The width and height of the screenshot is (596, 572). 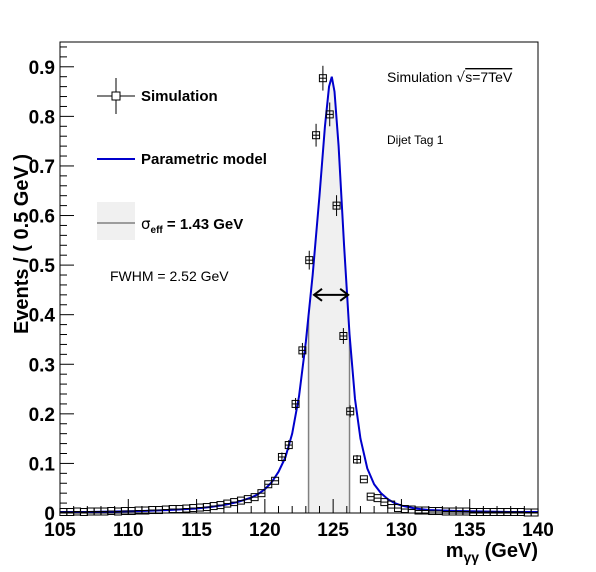 I want to click on y-tick-label: 0.3, so click(x=42, y=365).